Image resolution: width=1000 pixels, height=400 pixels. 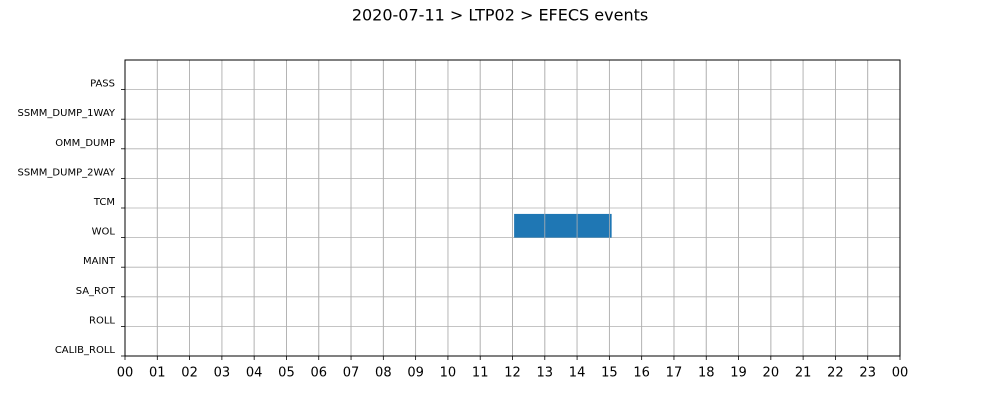 What do you see at coordinates (609, 373) in the screenshot?
I see `x-tick-label: 15` at bounding box center [609, 373].